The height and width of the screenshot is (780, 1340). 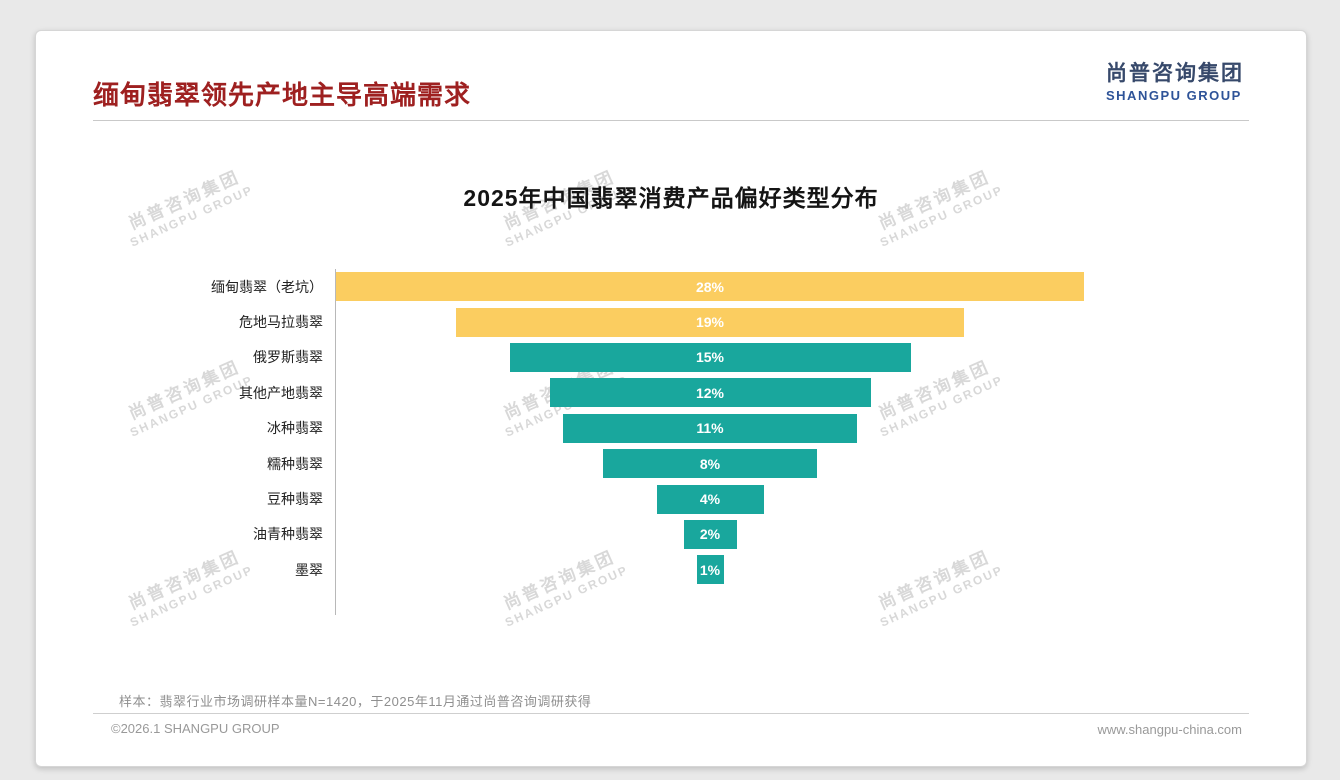 I want to click on category-label: 油青种翡翠, so click(x=288, y=534).